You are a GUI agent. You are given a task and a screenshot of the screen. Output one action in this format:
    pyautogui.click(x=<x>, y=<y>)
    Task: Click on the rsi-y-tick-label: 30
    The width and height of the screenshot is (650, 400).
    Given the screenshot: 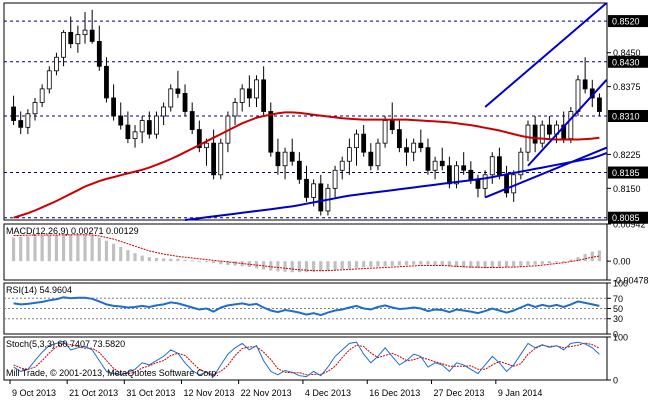 What is the action you would take?
    pyautogui.click(x=618, y=319)
    